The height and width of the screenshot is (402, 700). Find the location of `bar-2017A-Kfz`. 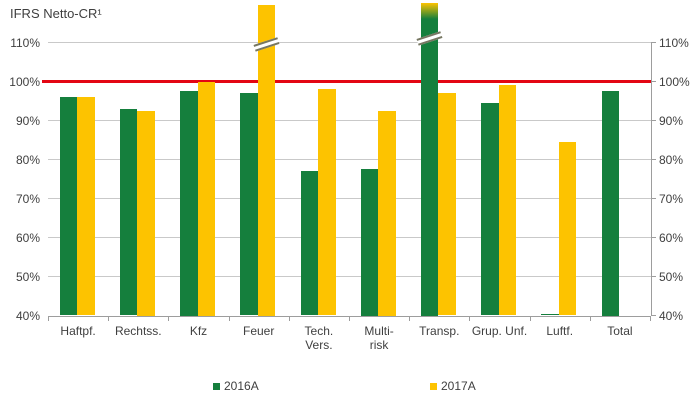

bar-2017A-Kfz is located at coordinates (206, 198).